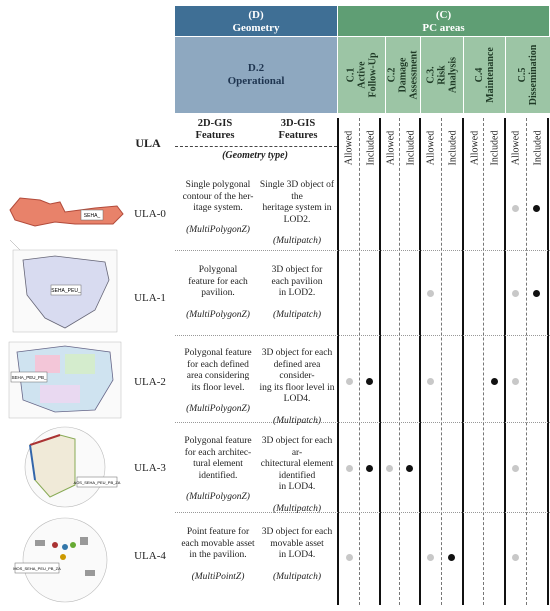  I want to click on geometry-title: Geometry, so click(256, 28).